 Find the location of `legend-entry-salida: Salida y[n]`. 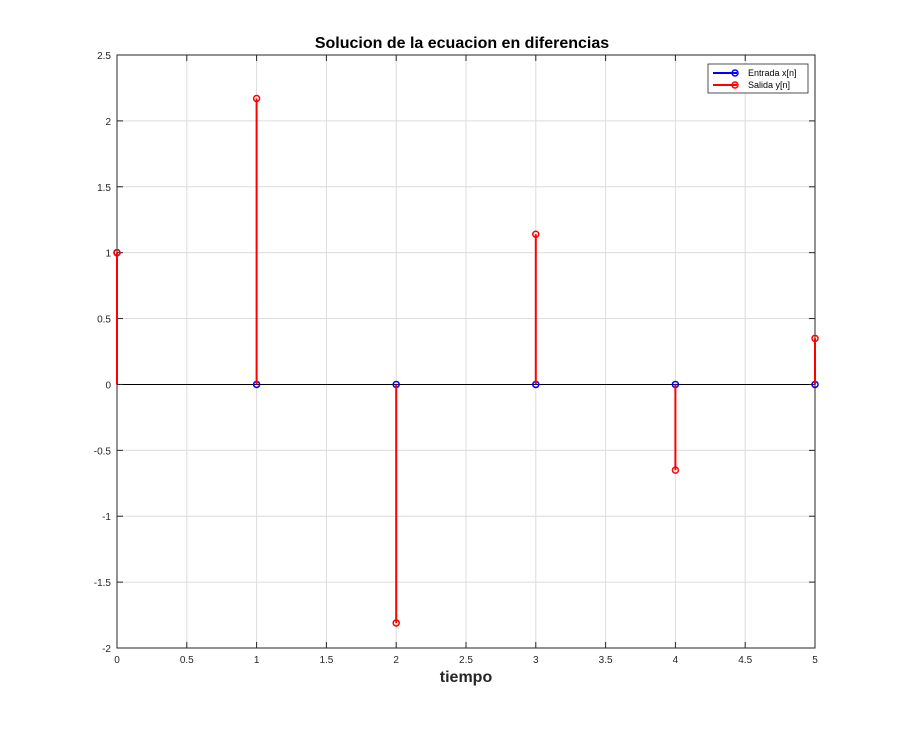

legend-entry-salida: Salida y[n] is located at coordinates (751, 85).